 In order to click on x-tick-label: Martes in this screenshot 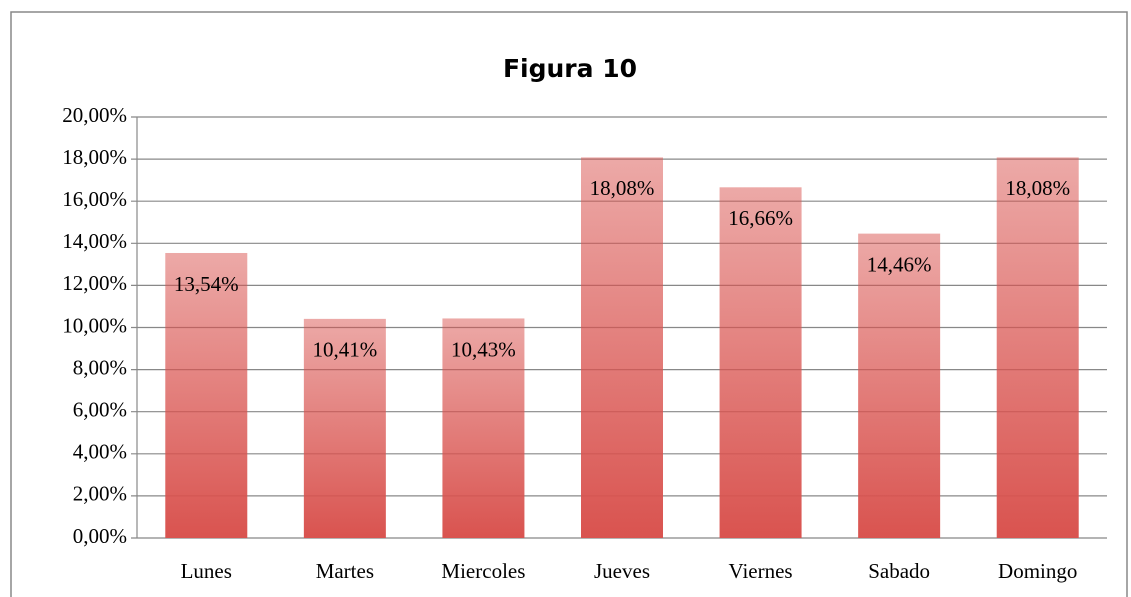, I will do `click(345, 571)`.